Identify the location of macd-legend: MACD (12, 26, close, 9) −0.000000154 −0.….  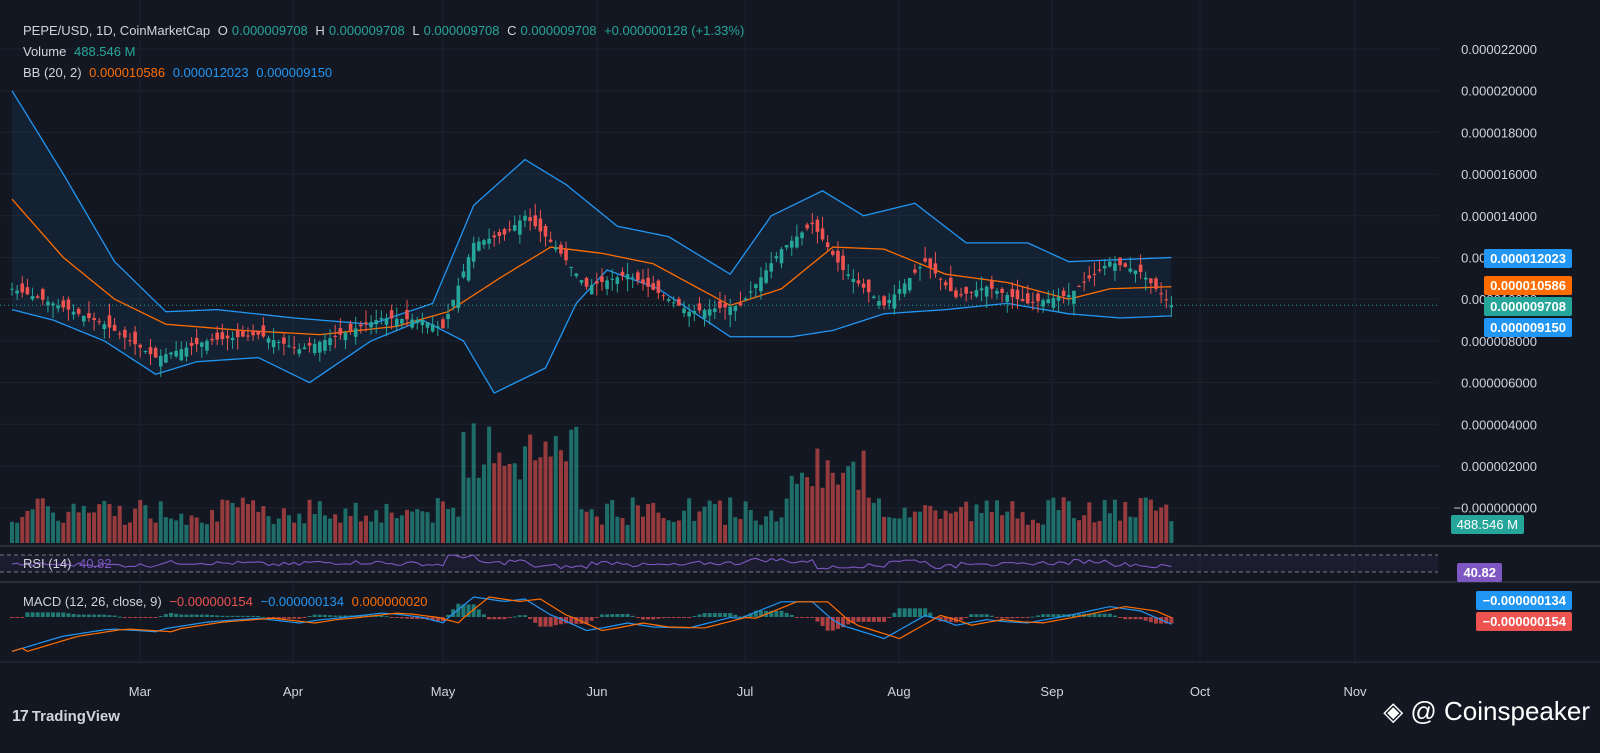
(227, 601).